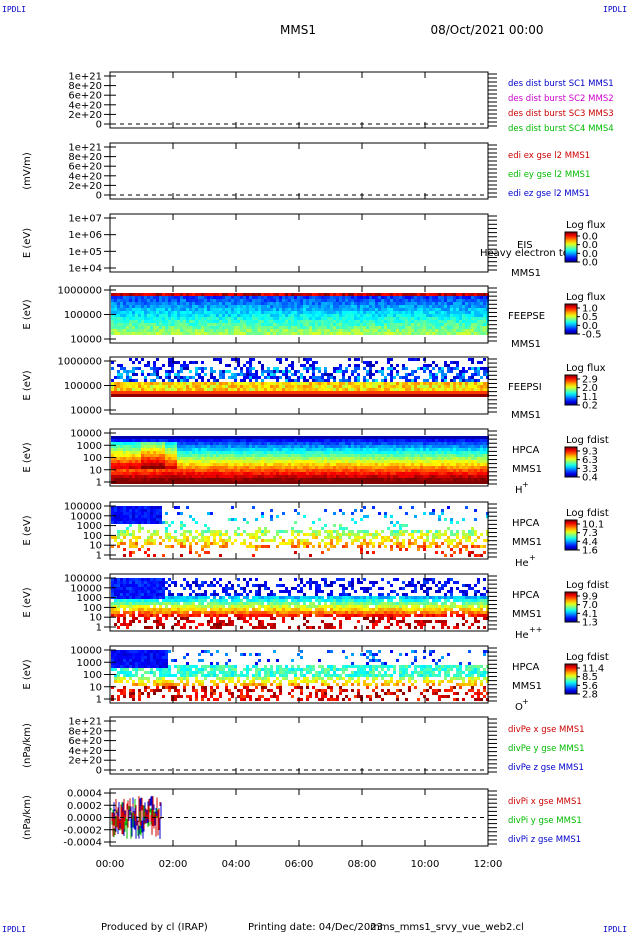  What do you see at coordinates (571, 319) in the screenshot?
I see `colorbar` at bounding box center [571, 319].